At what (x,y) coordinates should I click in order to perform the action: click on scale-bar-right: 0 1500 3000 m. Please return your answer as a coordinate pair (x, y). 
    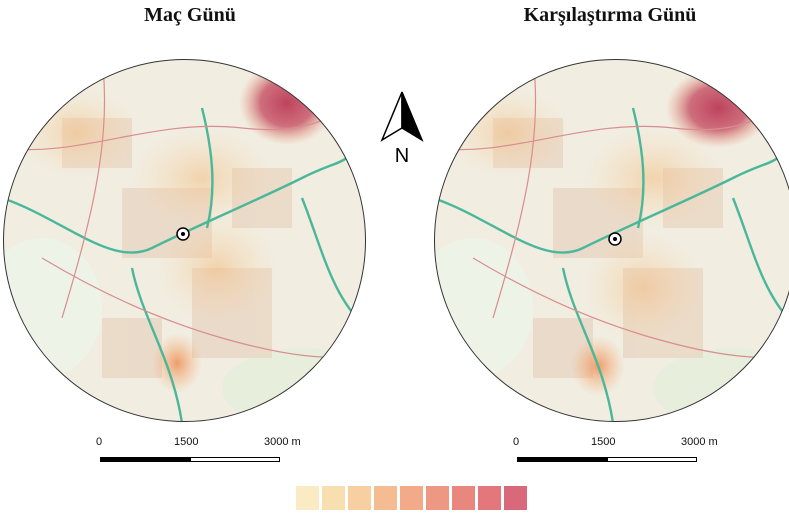
    Looking at the image, I should click on (612, 453).